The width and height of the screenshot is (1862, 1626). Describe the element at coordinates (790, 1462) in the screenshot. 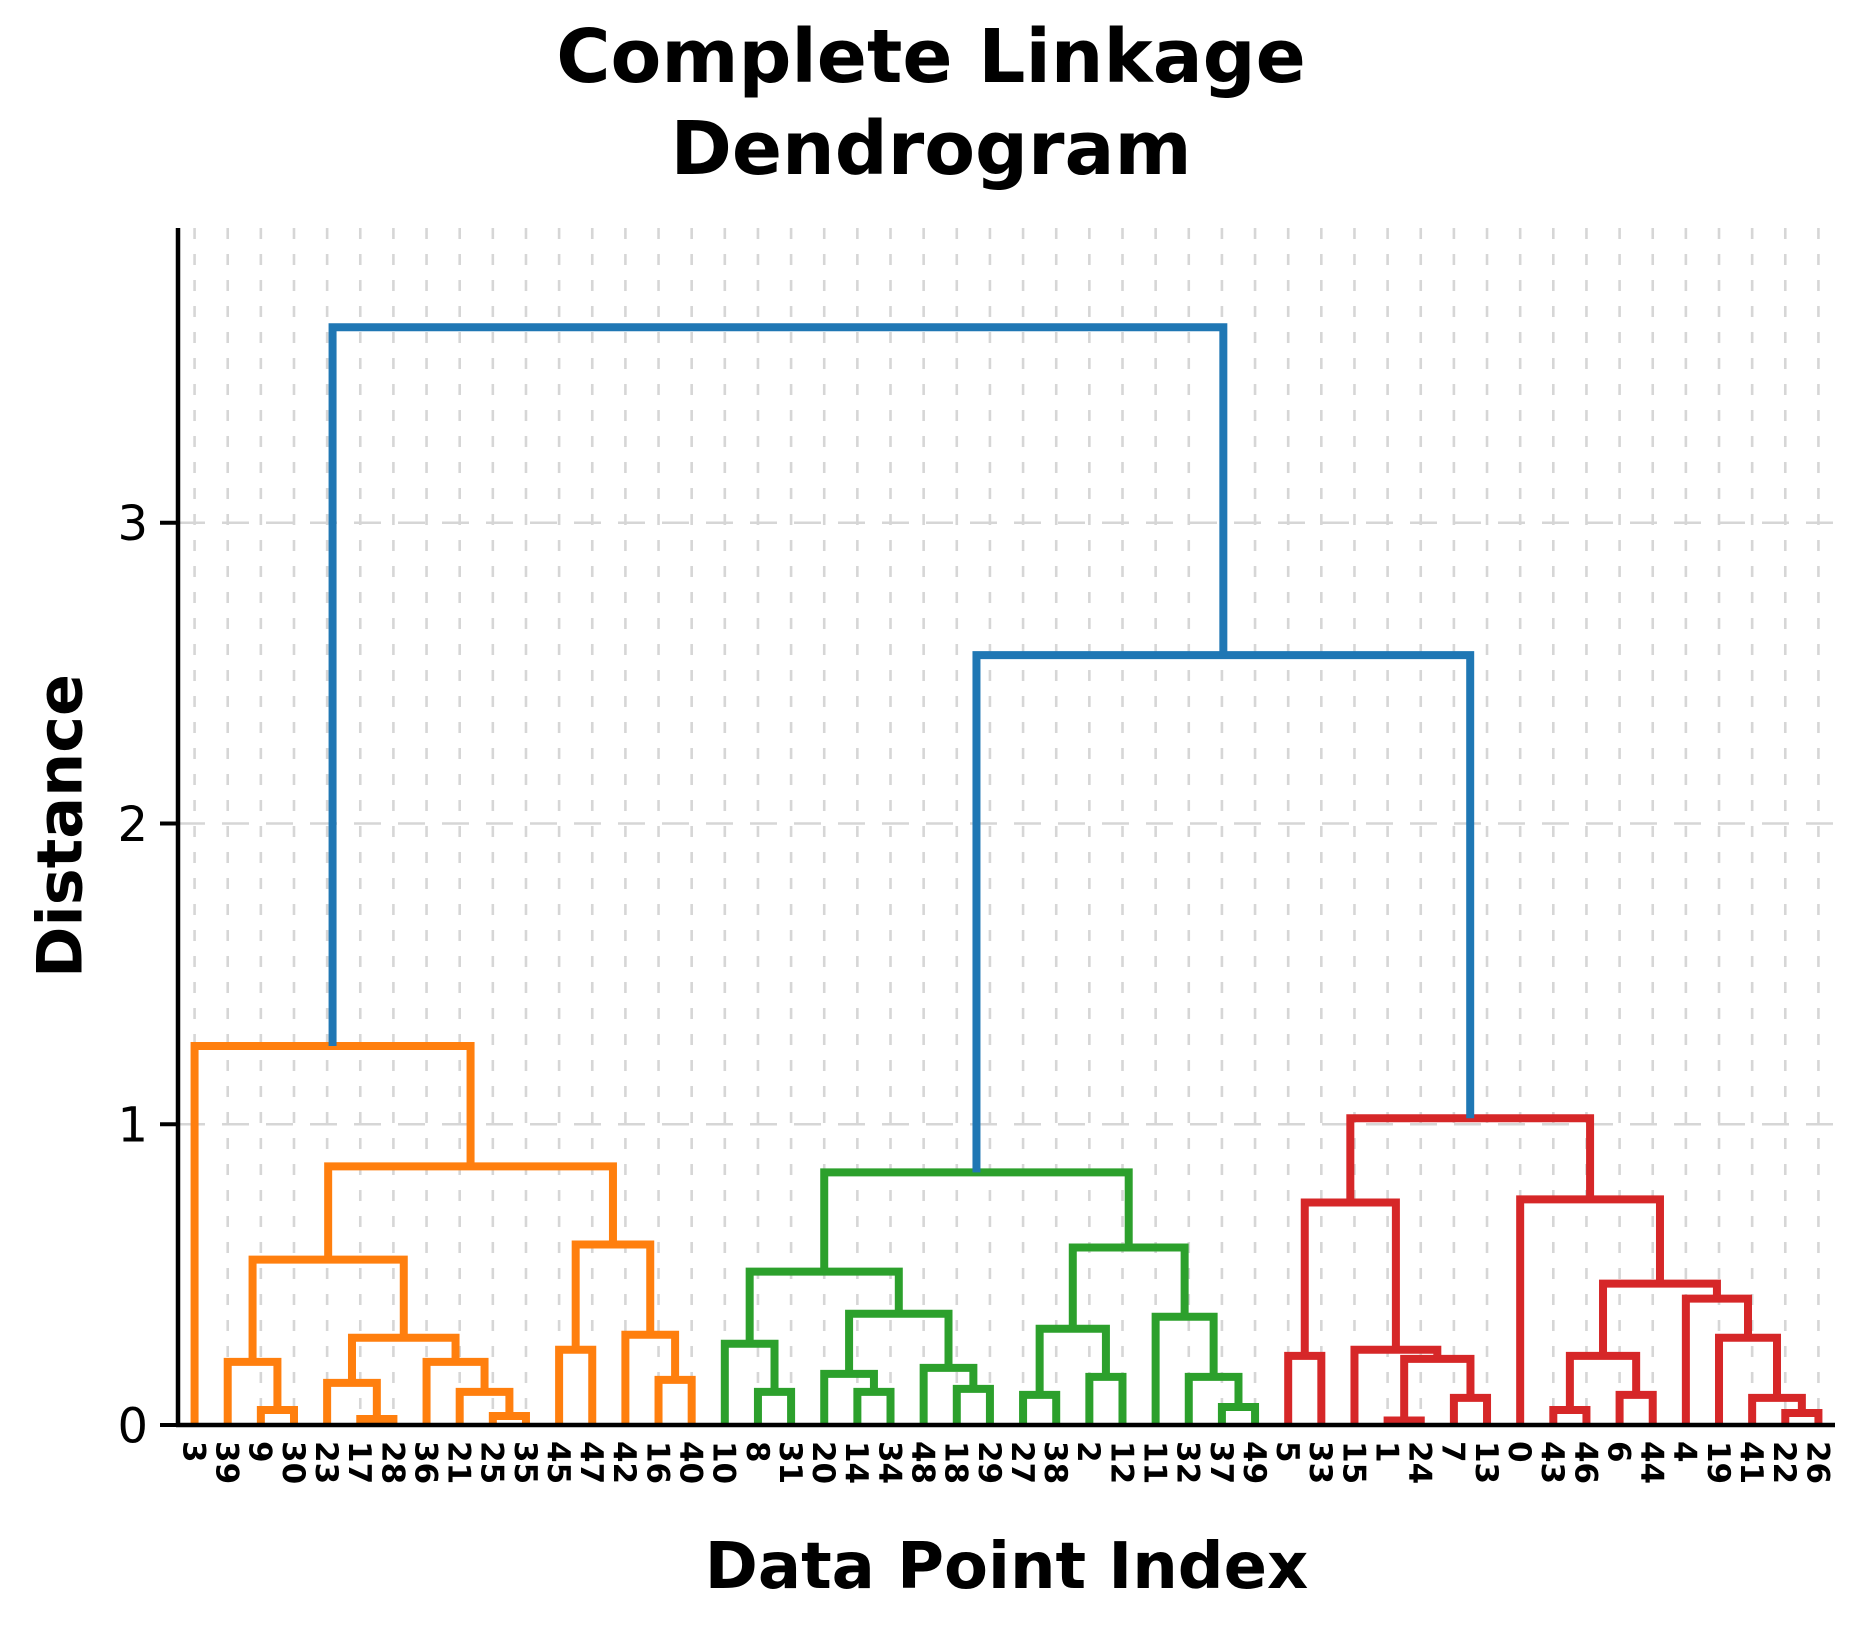

I see `x-tick-label: 31` at that location.